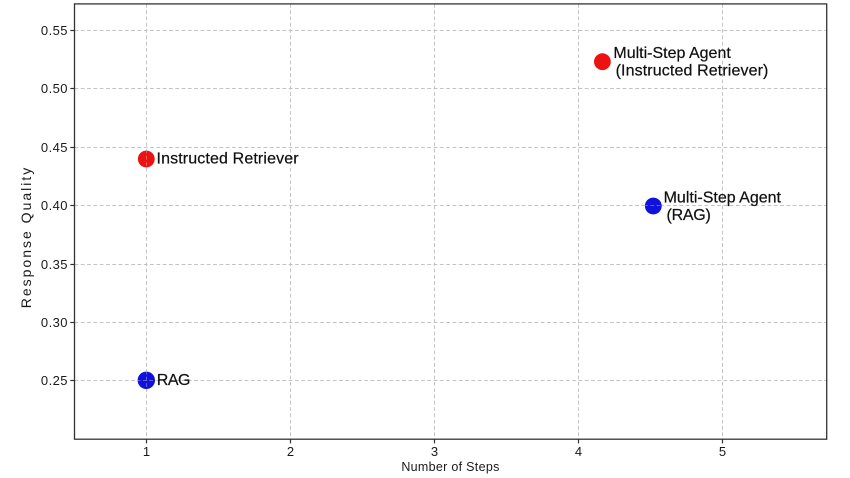 This screenshot has width=850, height=478. What do you see at coordinates (173, 380) in the screenshot?
I see `svg-text: RAG` at bounding box center [173, 380].